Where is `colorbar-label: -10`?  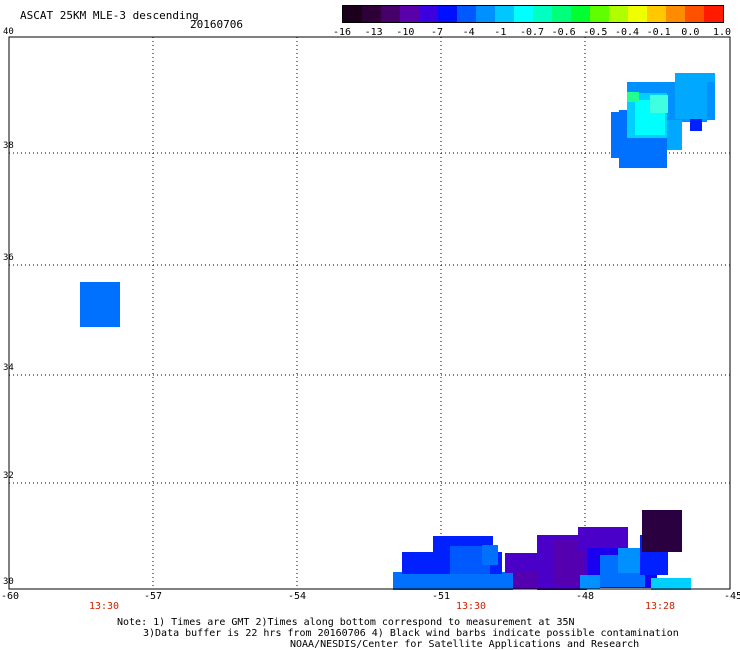 colorbar-label: -10 is located at coordinates (405, 32).